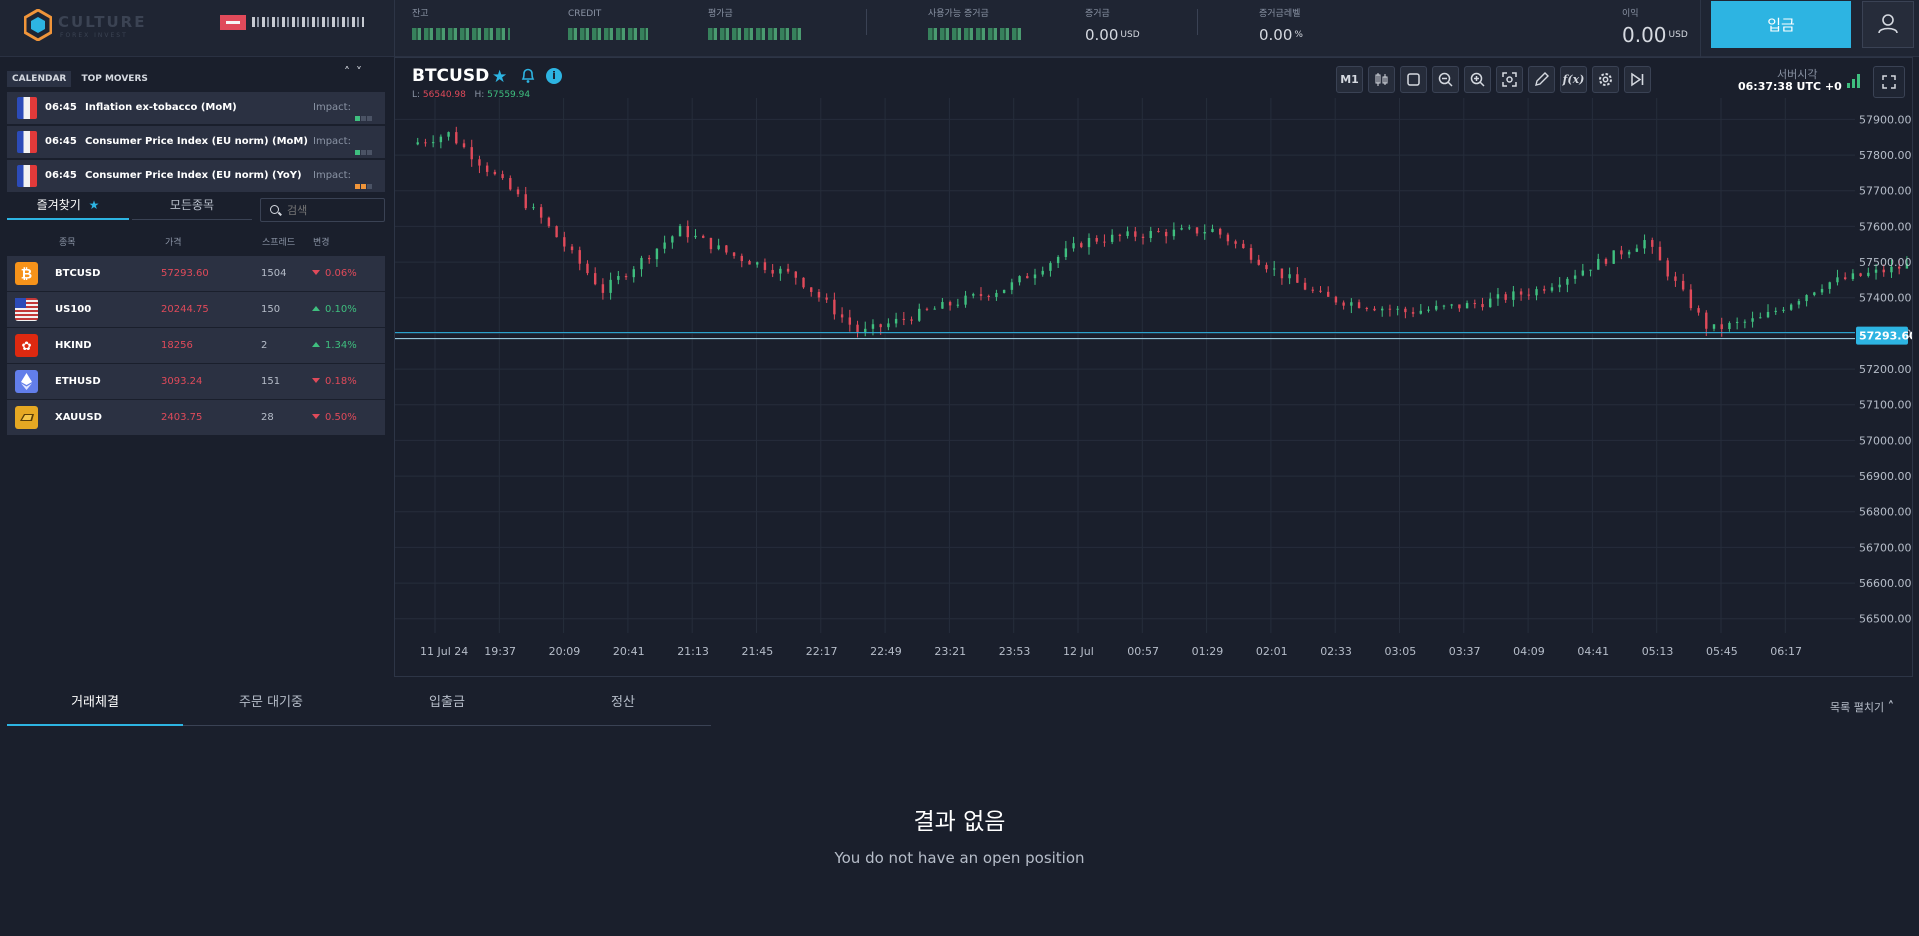 The width and height of the screenshot is (1919, 936). Describe the element at coordinates (271, 702) in the screenshot. I see `tab-pending-orders: 주문 대기중` at that location.